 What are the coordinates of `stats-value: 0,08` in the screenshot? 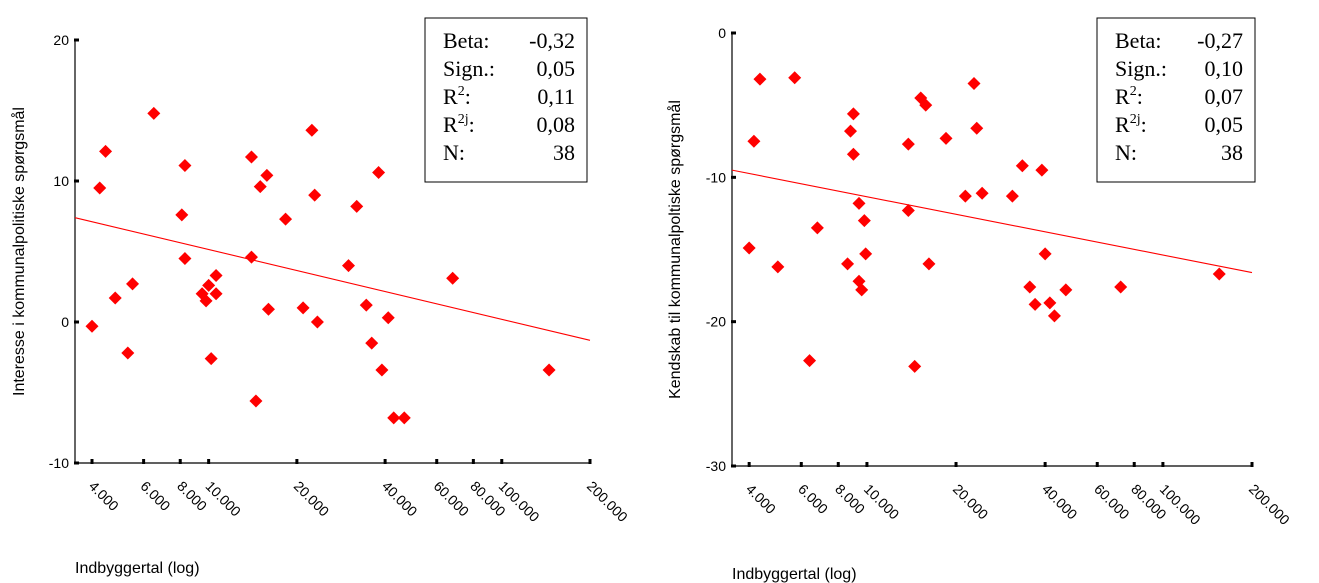 It's located at (556, 124).